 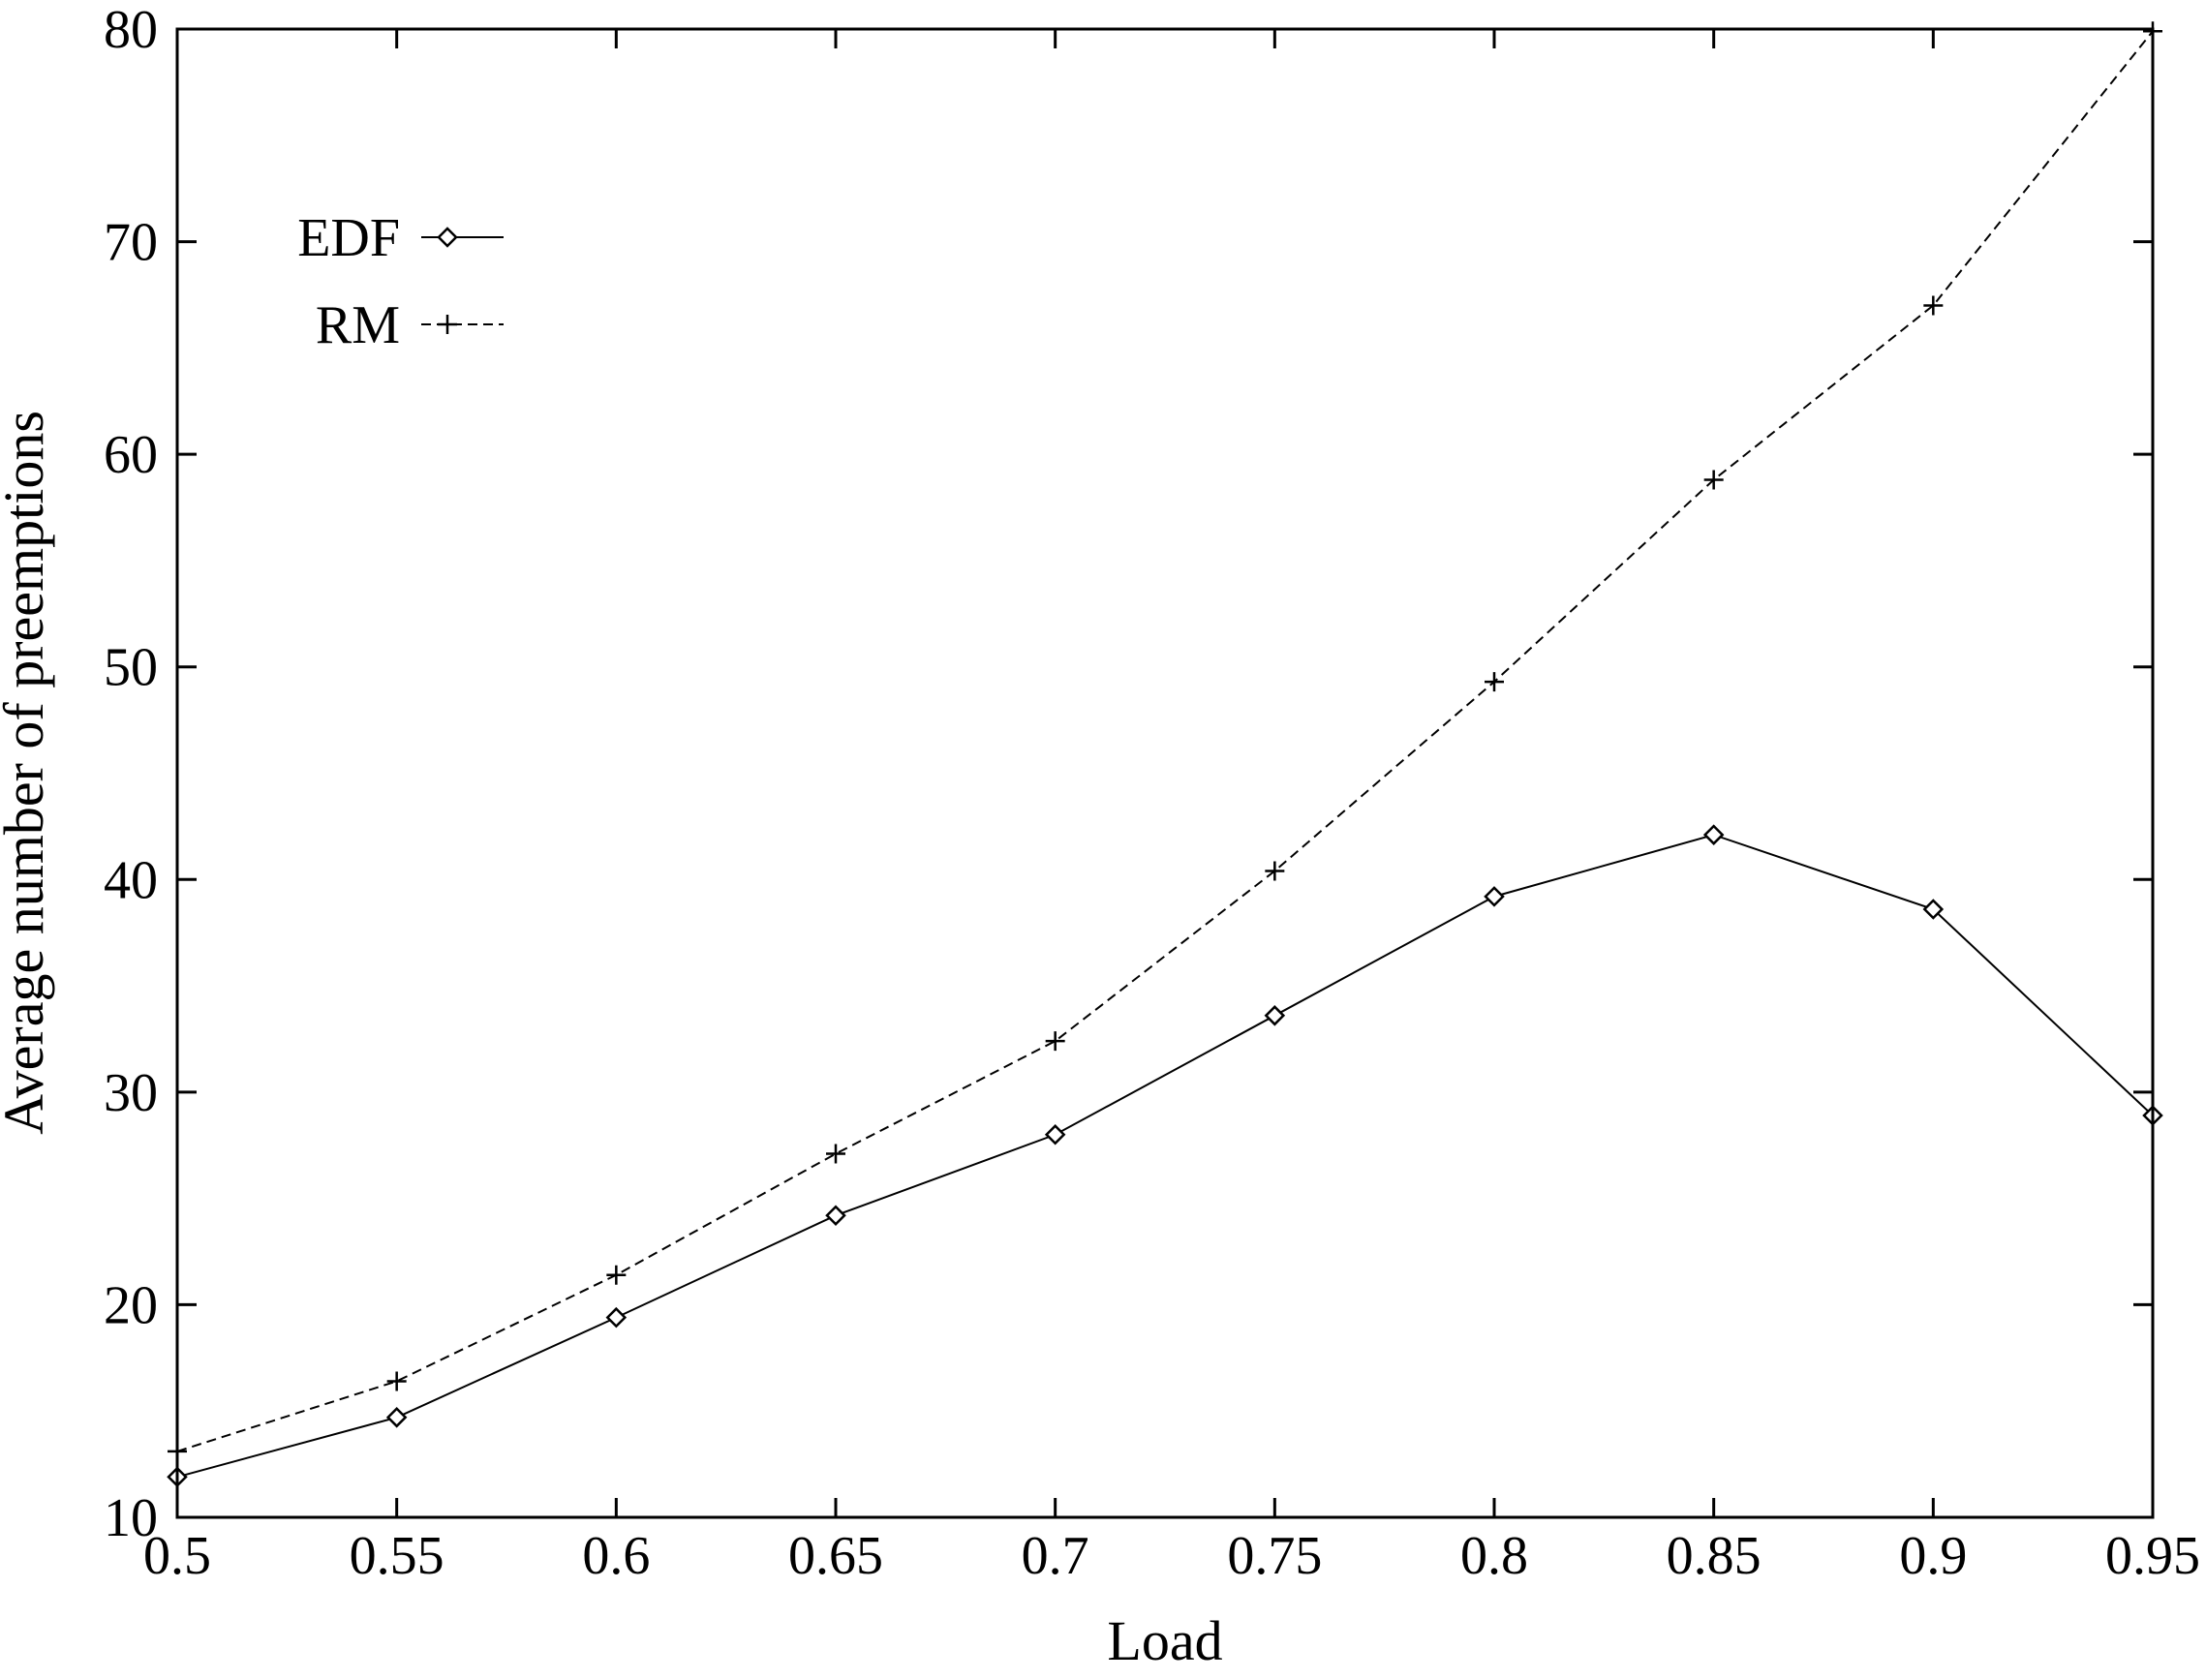 What do you see at coordinates (131, 455) in the screenshot?
I see `y-tick-label: 60` at bounding box center [131, 455].